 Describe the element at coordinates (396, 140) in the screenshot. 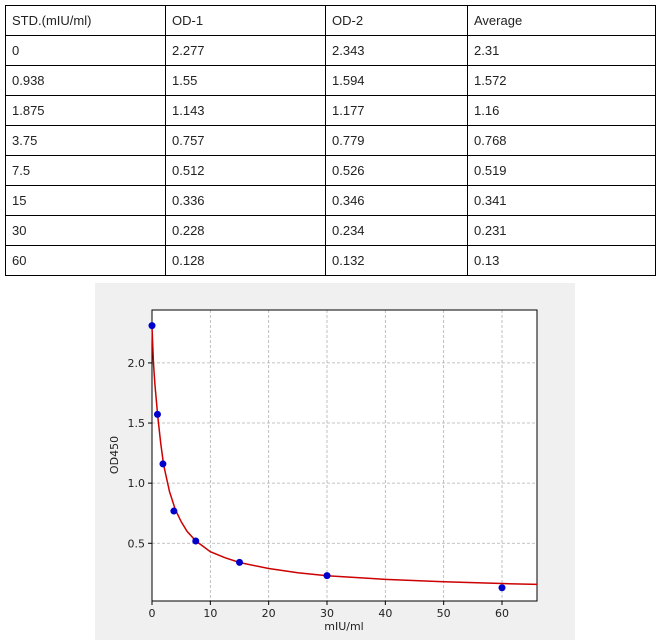

I see `table-cell: 0.779` at that location.